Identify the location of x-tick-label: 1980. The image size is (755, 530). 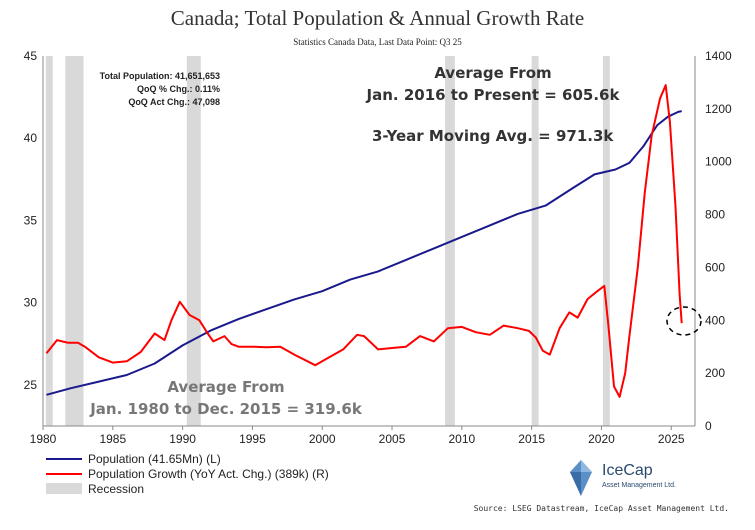
(43, 439).